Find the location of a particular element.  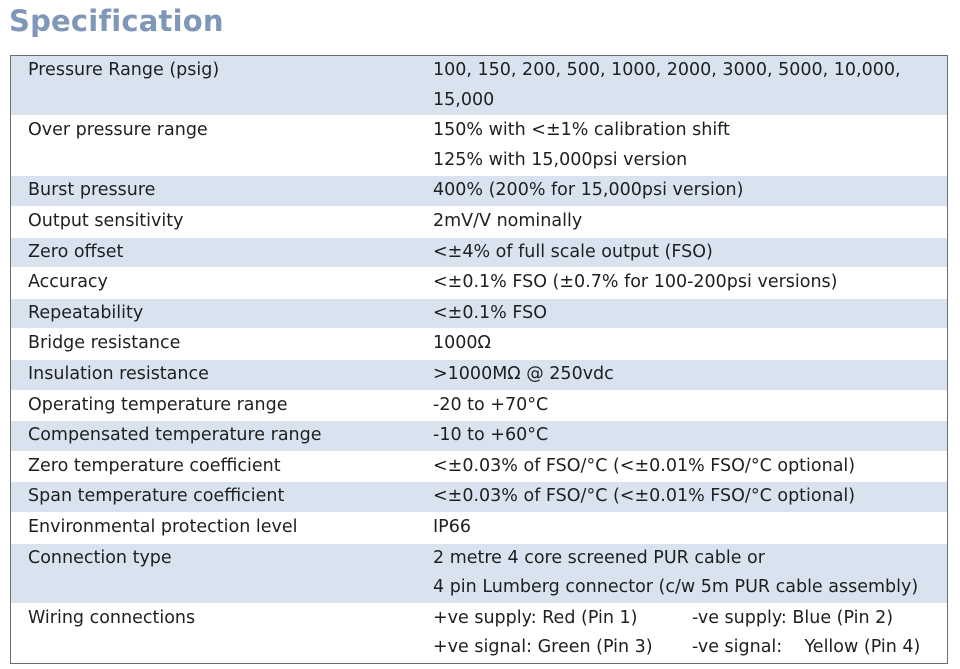

spec-value-line: <±4% of full scale output (FSO) is located at coordinates (573, 251).